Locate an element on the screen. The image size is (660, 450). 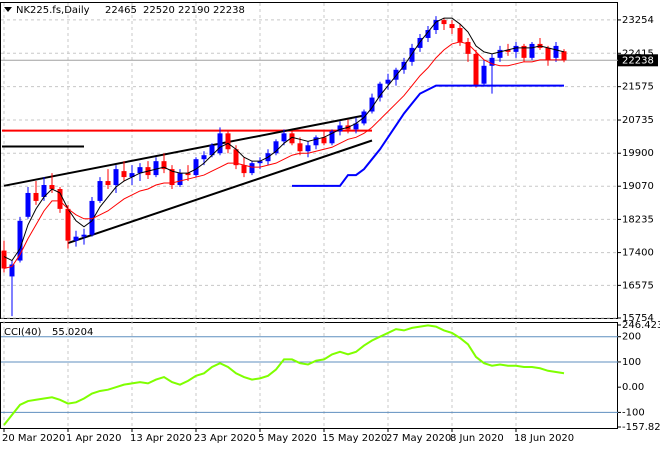
y-tick-label: 22415 is located at coordinates (638, 53).